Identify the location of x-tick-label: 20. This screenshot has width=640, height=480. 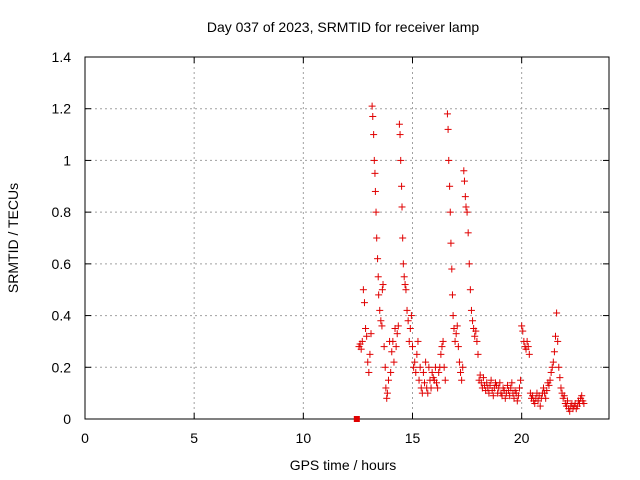
(522, 438).